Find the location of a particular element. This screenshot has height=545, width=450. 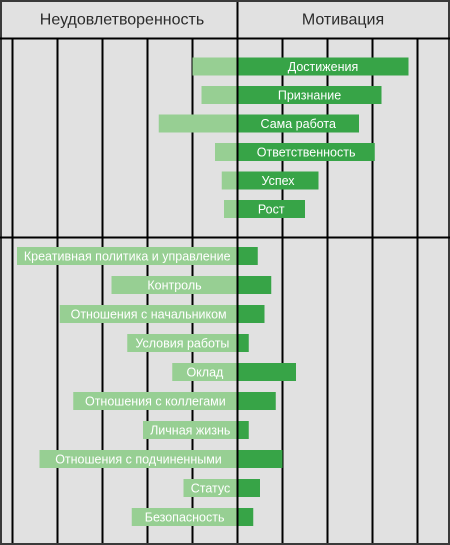

bar-label: Отношения с начальником is located at coordinates (149, 315).